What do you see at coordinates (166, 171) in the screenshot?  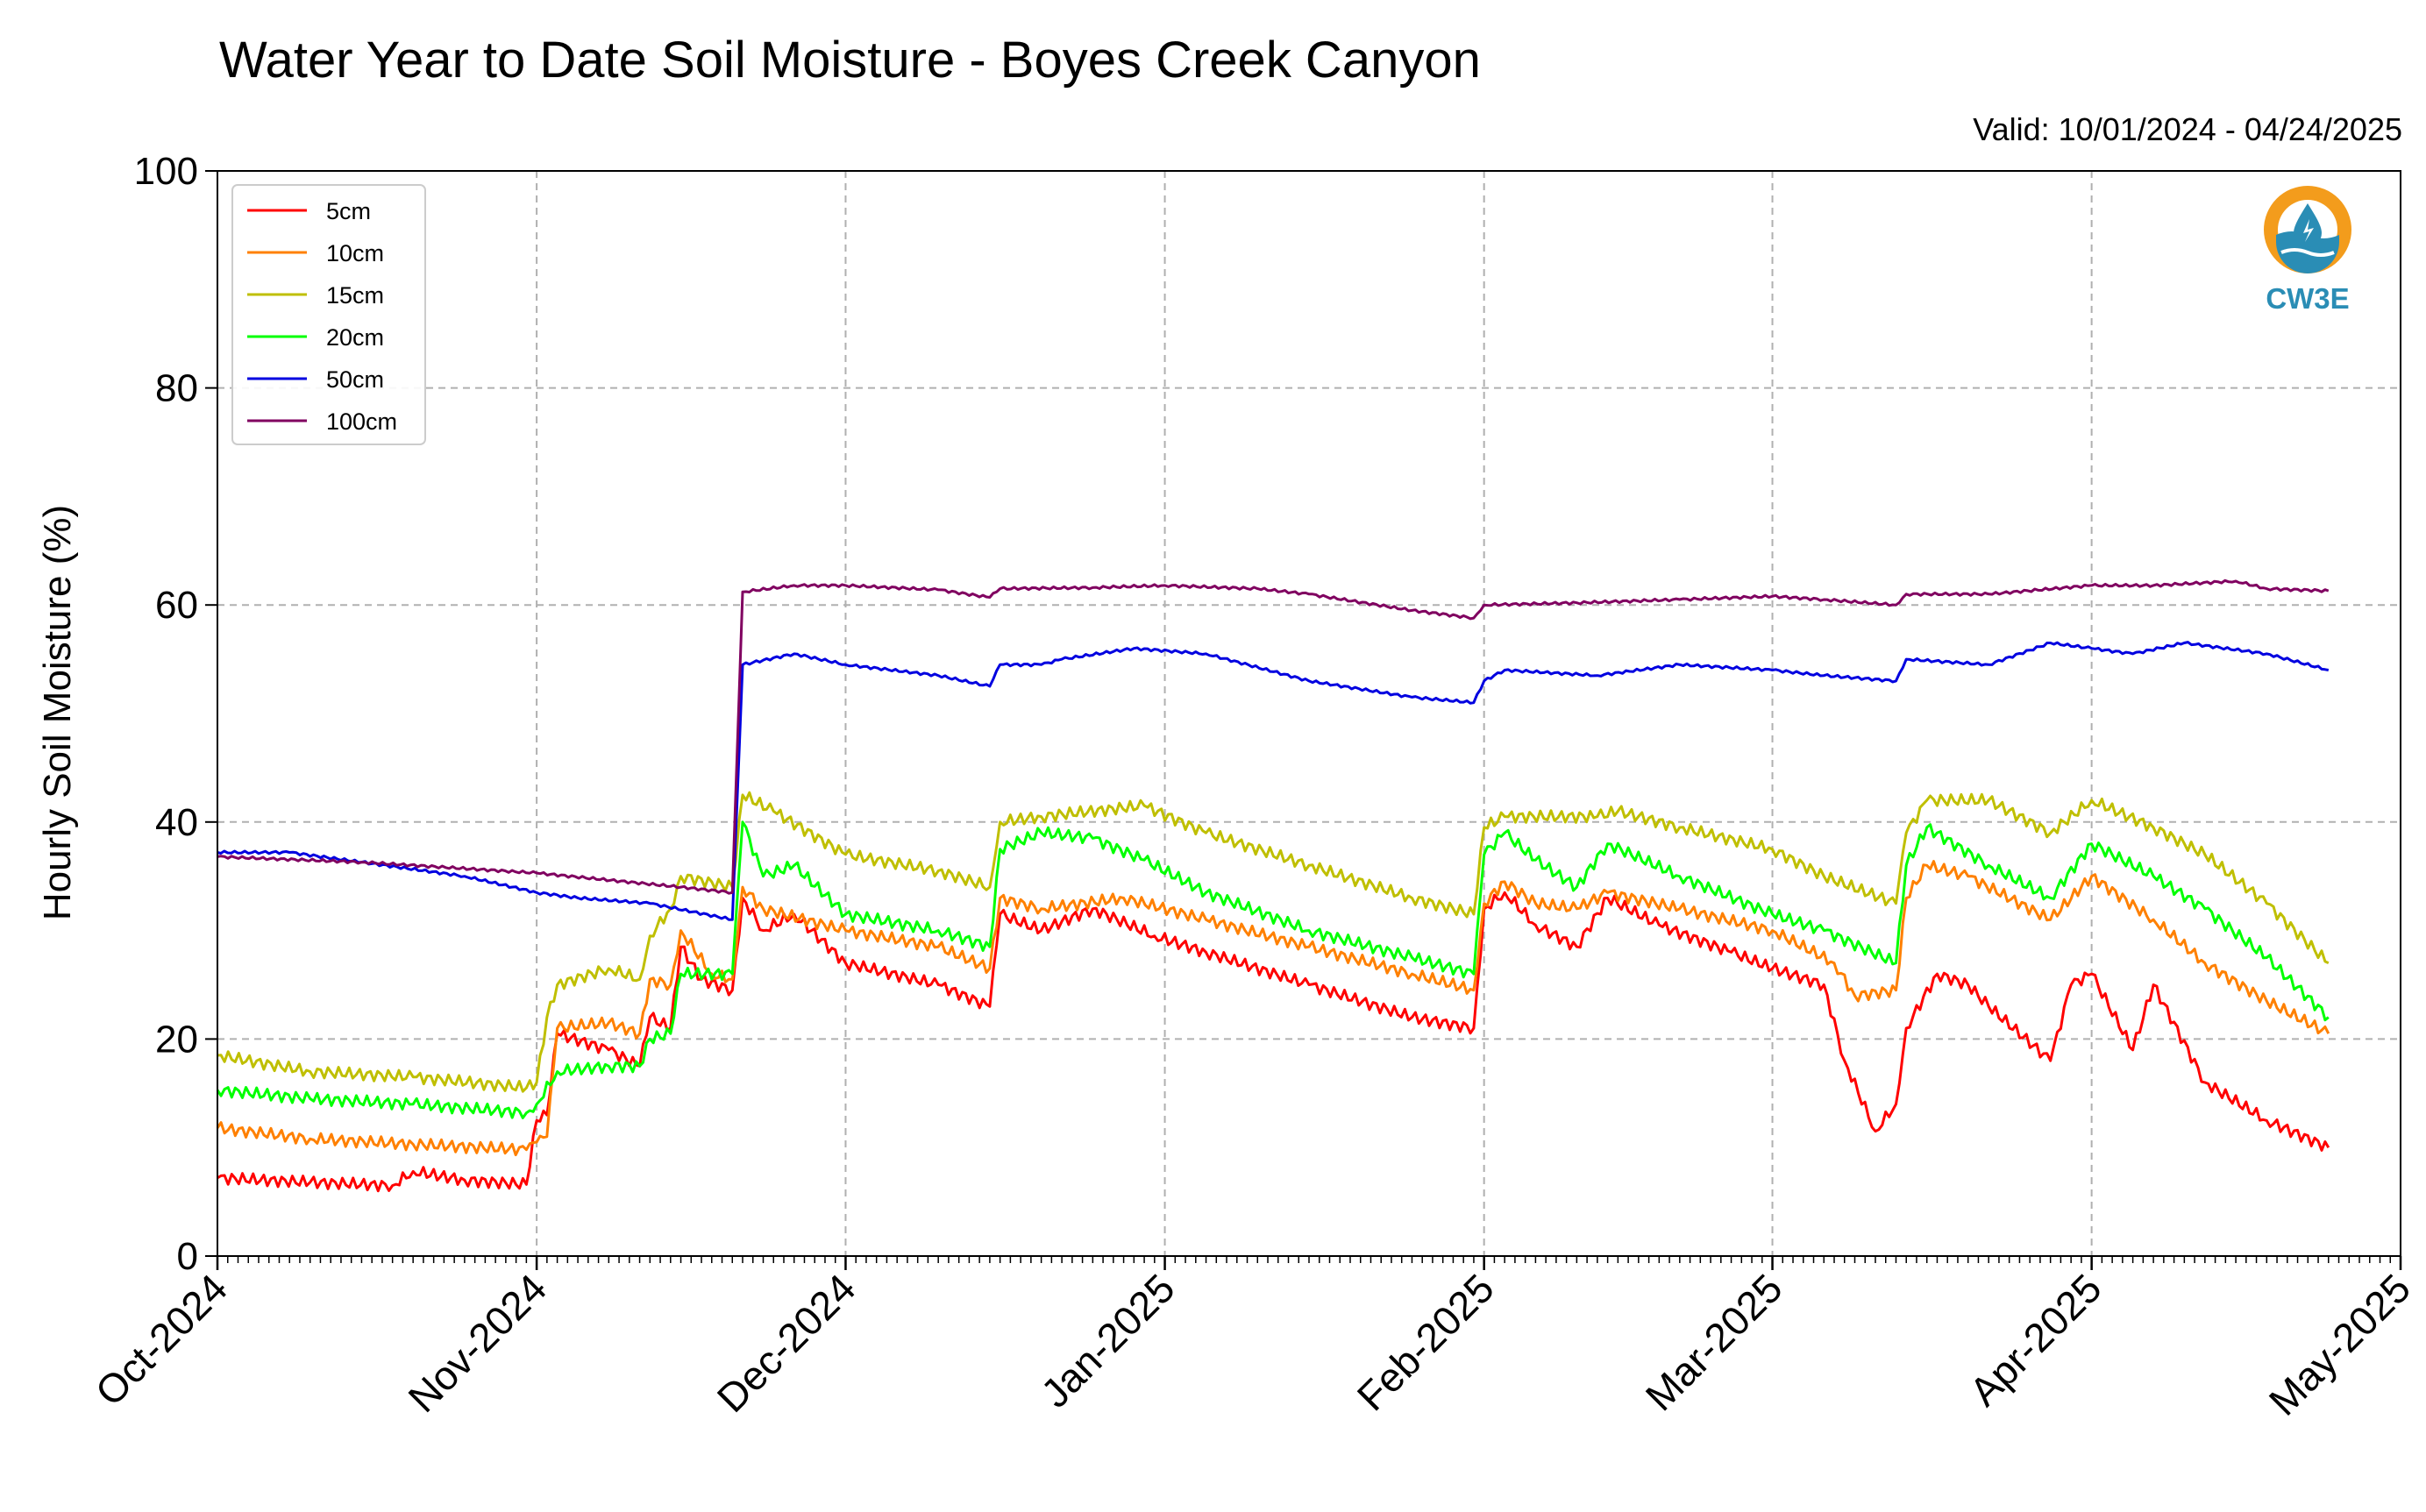 I see `y-tick-label: 100` at bounding box center [166, 171].